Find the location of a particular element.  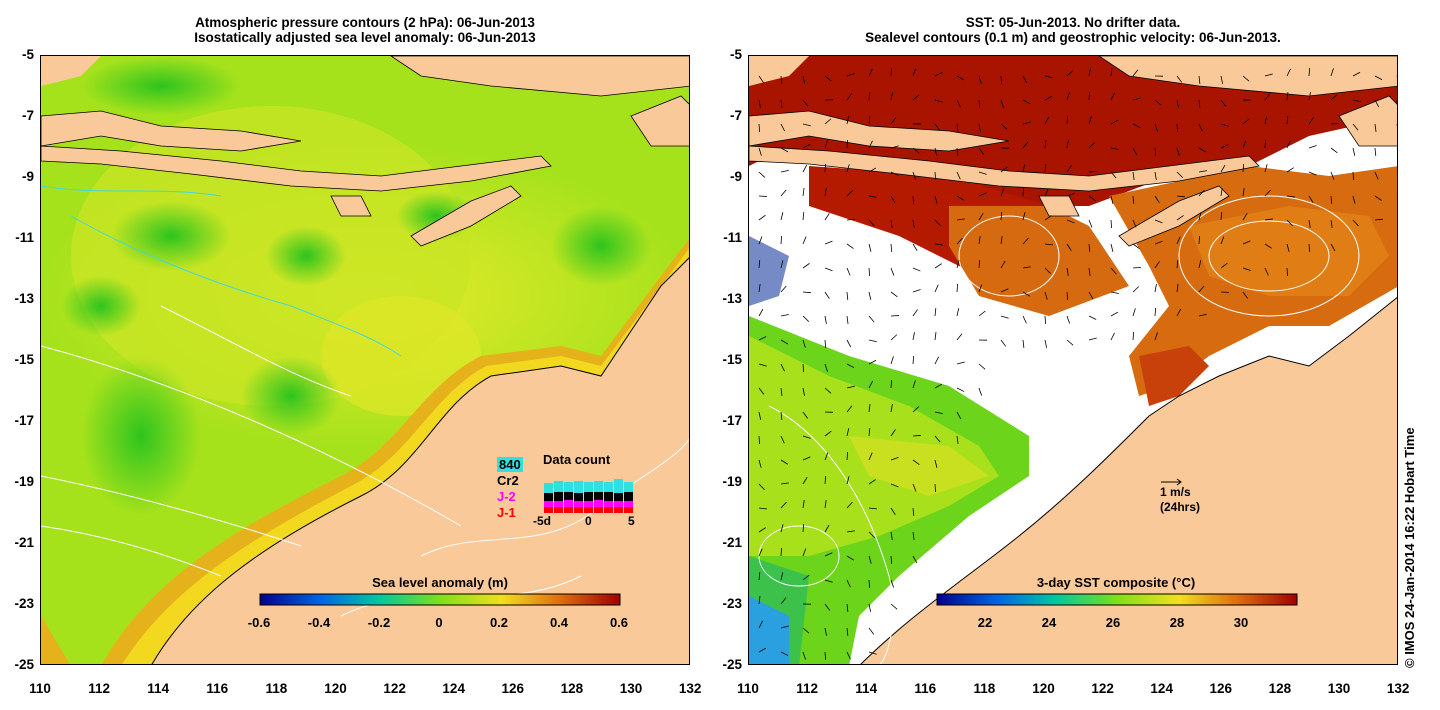

scale-label-speed: 1 m/s is located at coordinates (1175, 492).